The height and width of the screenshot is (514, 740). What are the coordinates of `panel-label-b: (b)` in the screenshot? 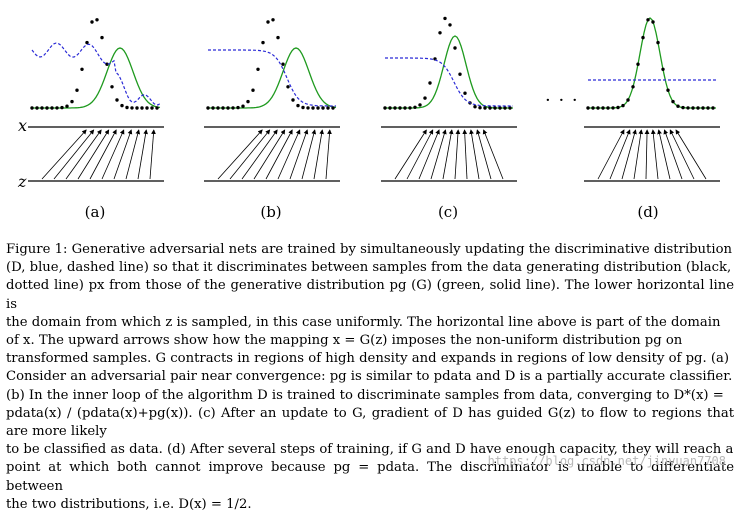 It's located at (271, 212).